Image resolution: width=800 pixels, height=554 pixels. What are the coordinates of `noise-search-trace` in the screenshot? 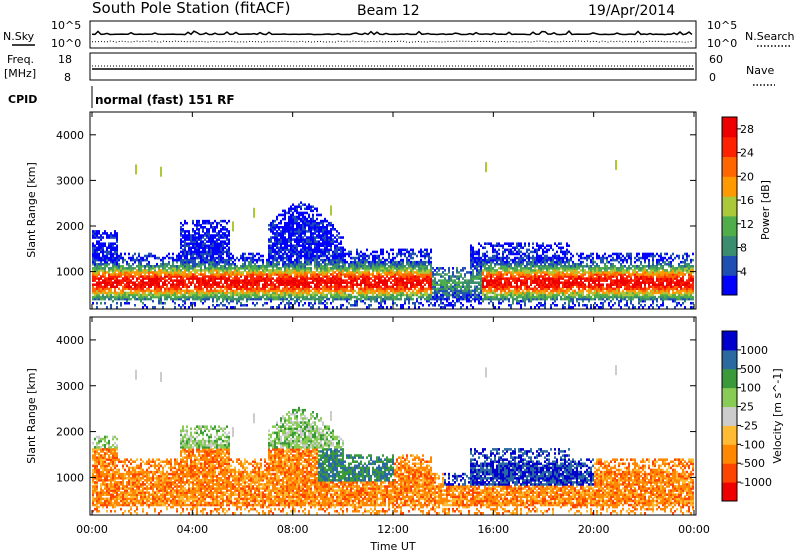 It's located at (392, 41).